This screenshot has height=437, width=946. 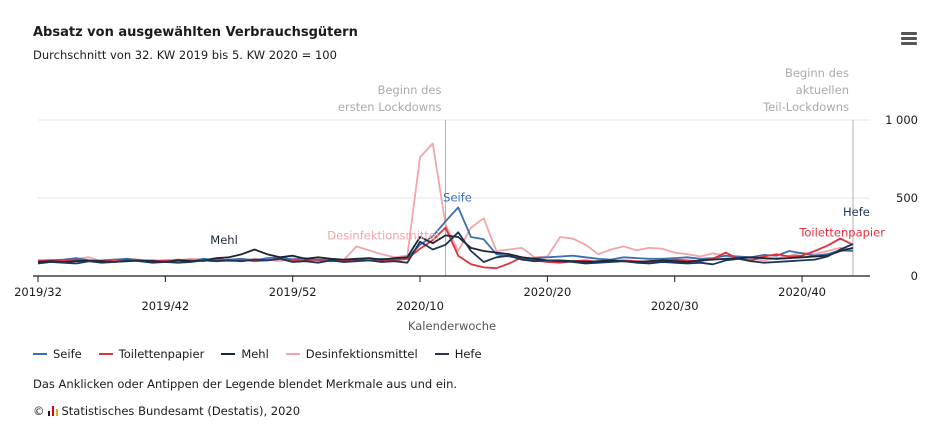 I want to click on lockdown-marker-label: ersten Lockdowns, so click(x=390, y=107).